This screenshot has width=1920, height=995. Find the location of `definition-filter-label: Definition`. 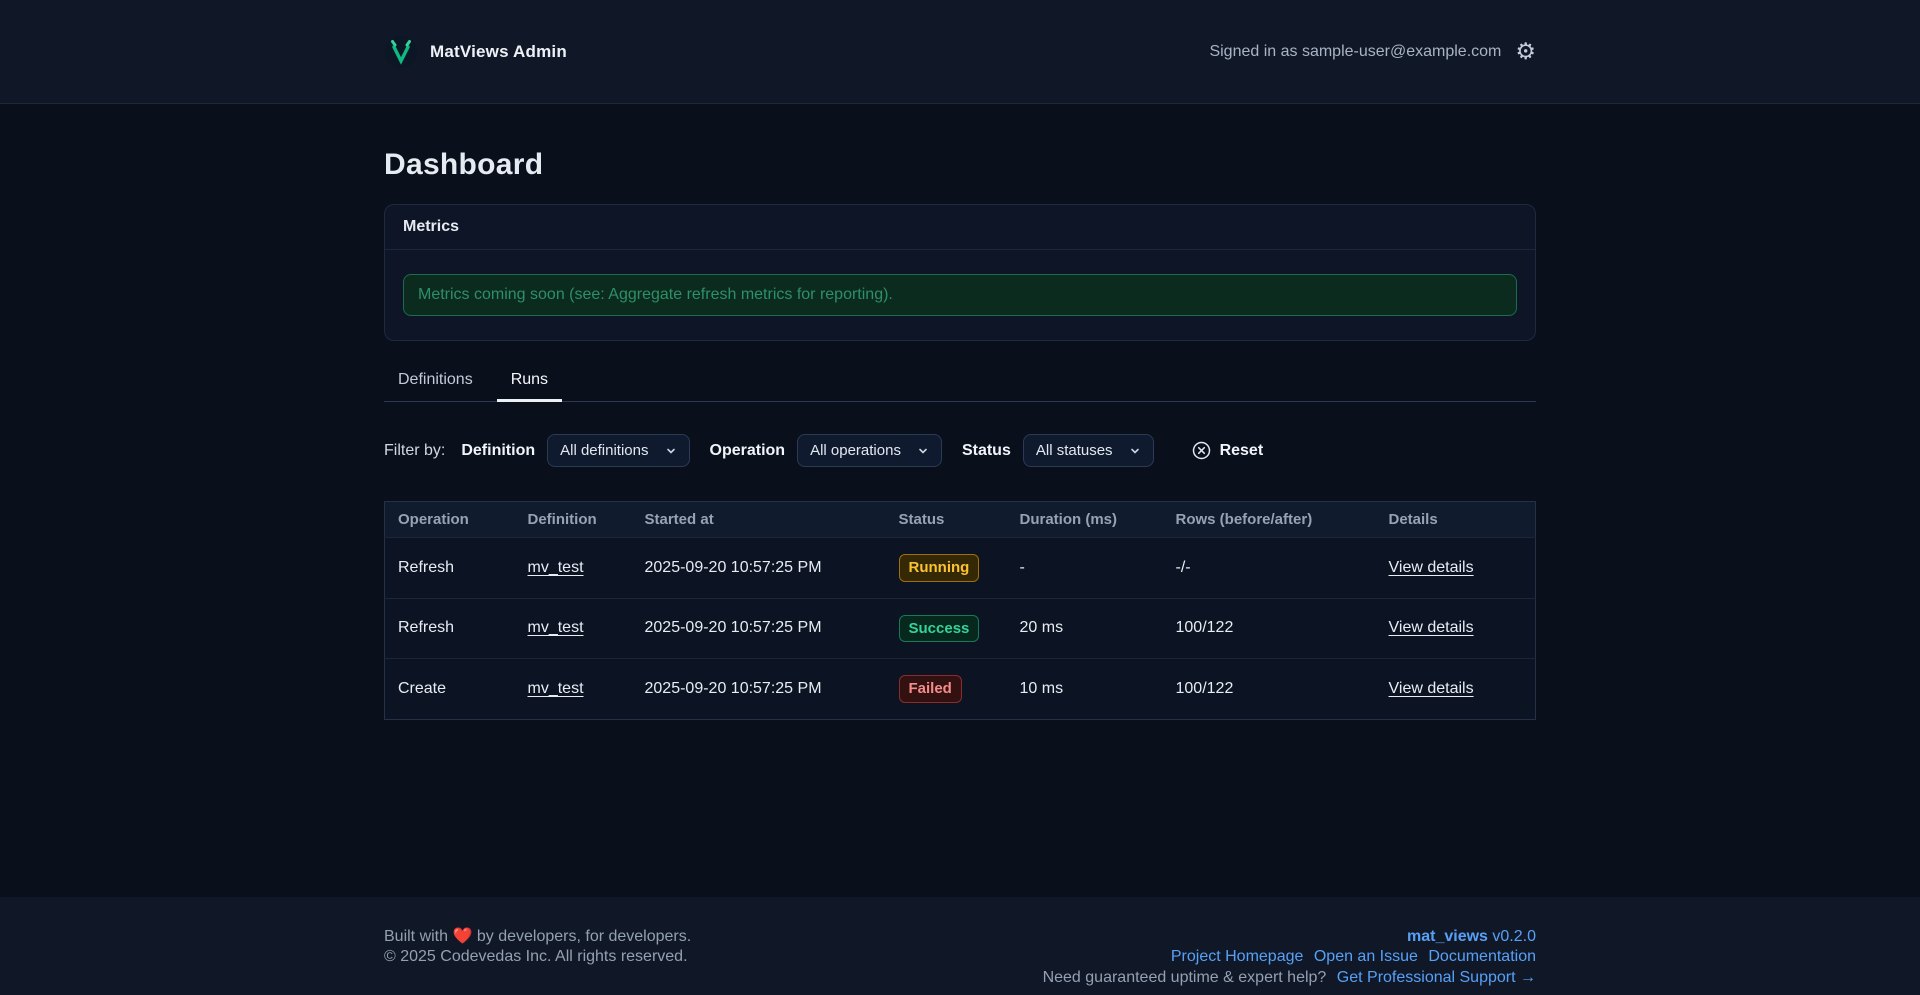

definition-filter-label: Definition is located at coordinates (498, 450).